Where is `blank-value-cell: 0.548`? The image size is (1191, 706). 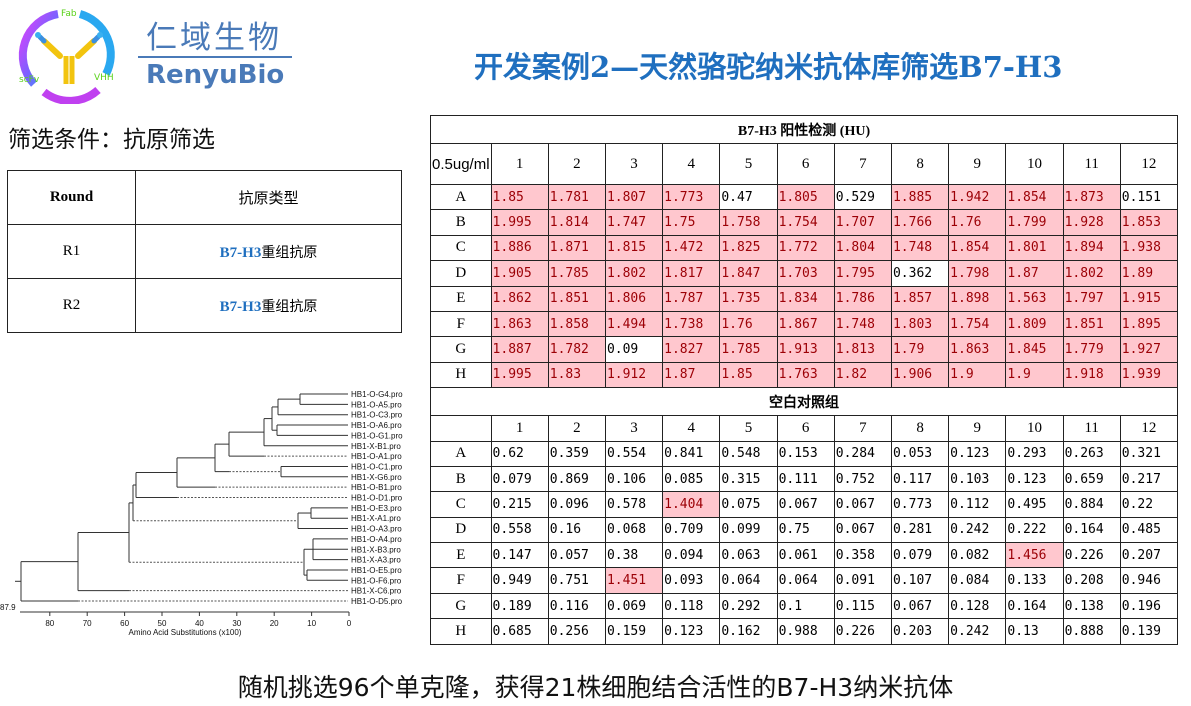 blank-value-cell: 0.548 is located at coordinates (748, 453).